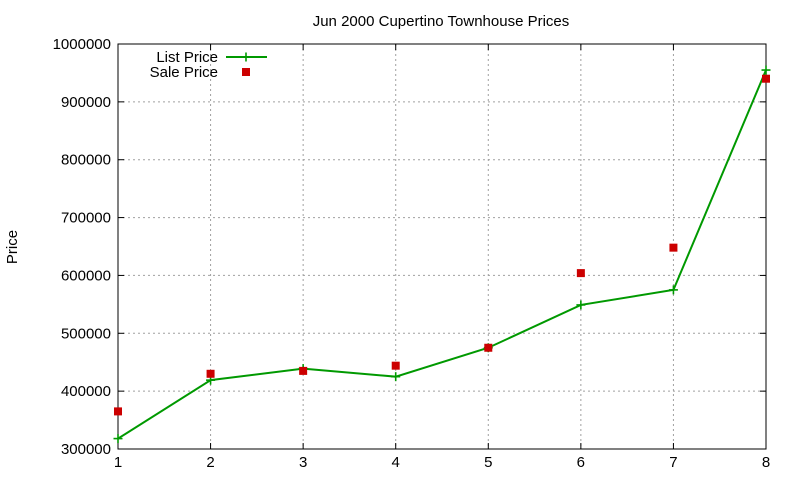  Describe the element at coordinates (441, 21) in the screenshot. I see `chart-title: Jun 2000 Cupertino Townhouse Prices` at that location.